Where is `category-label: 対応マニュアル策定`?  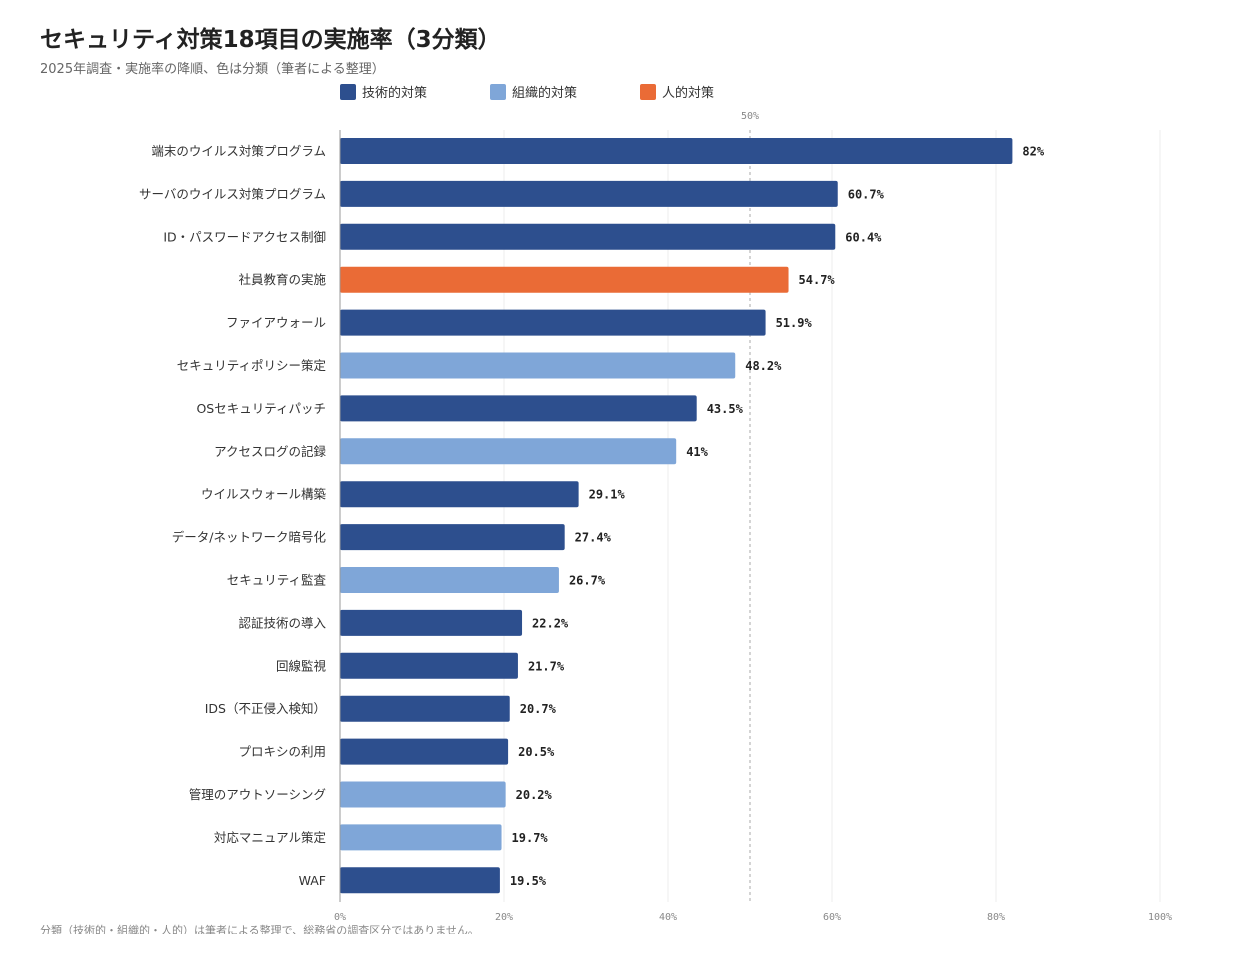
category-label: 対応マニュアル策定 is located at coordinates (270, 837).